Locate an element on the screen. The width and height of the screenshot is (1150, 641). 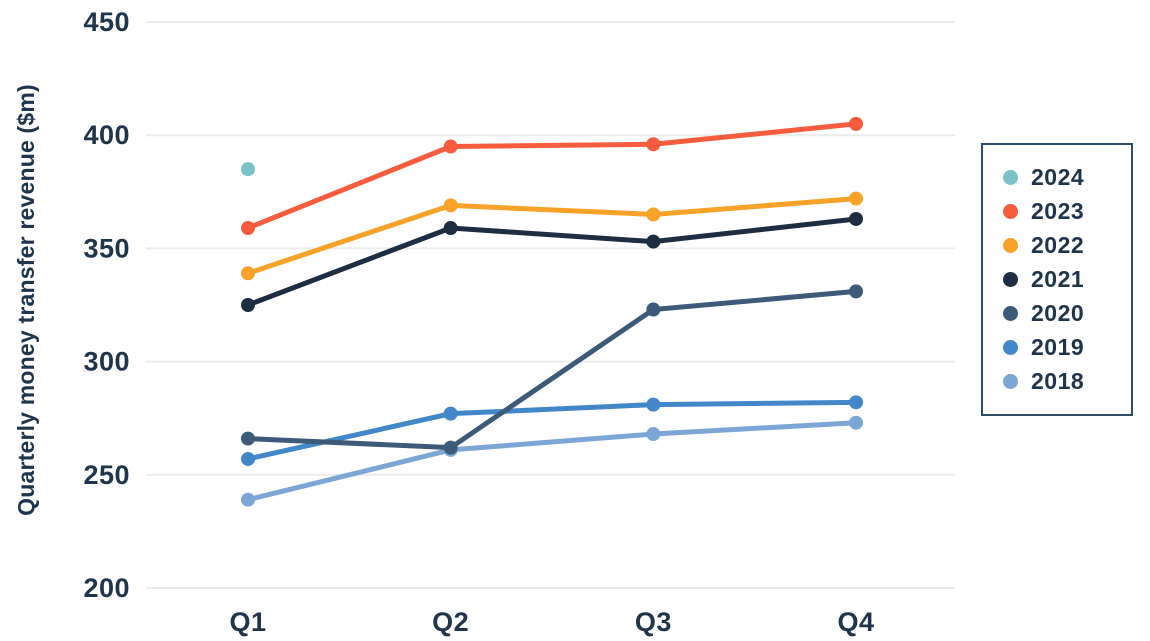
legend-item-2023: 2023 is located at coordinates (1057, 211).